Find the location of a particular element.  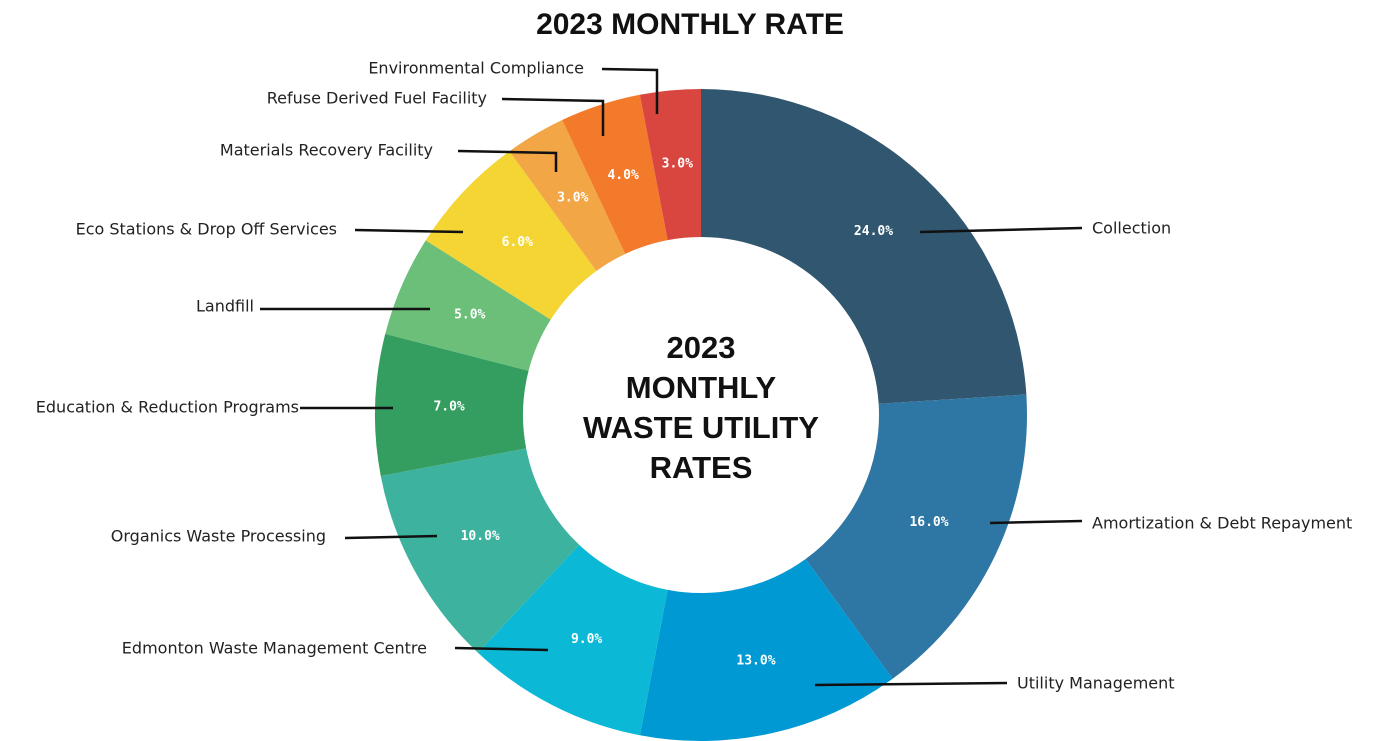

center-text: 2023 is located at coordinates (701, 347).